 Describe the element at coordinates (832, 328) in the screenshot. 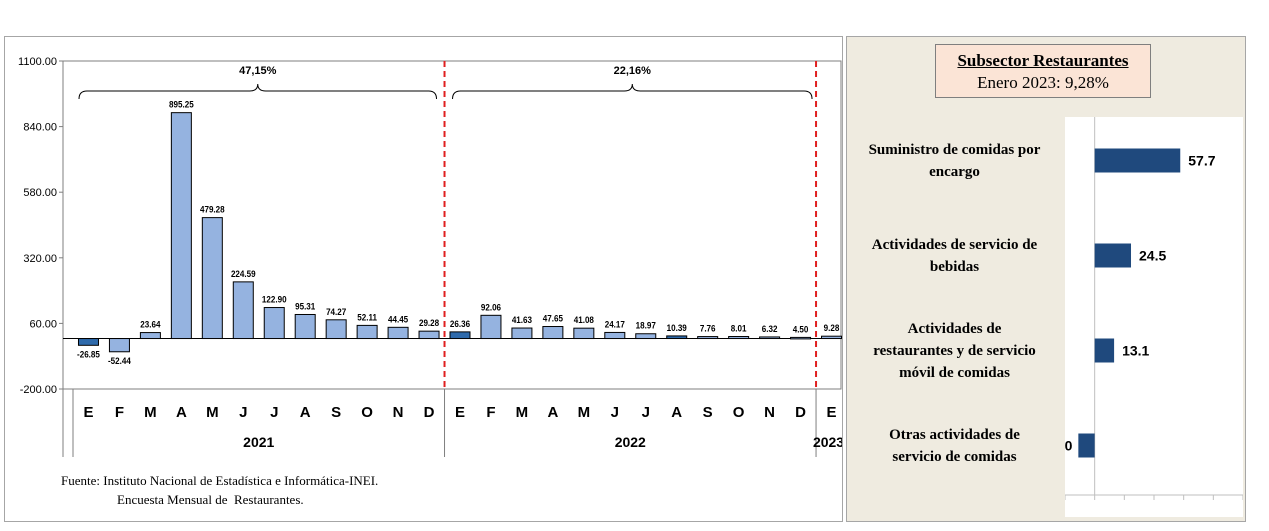

I see `bar-value-label: 9.28` at that location.